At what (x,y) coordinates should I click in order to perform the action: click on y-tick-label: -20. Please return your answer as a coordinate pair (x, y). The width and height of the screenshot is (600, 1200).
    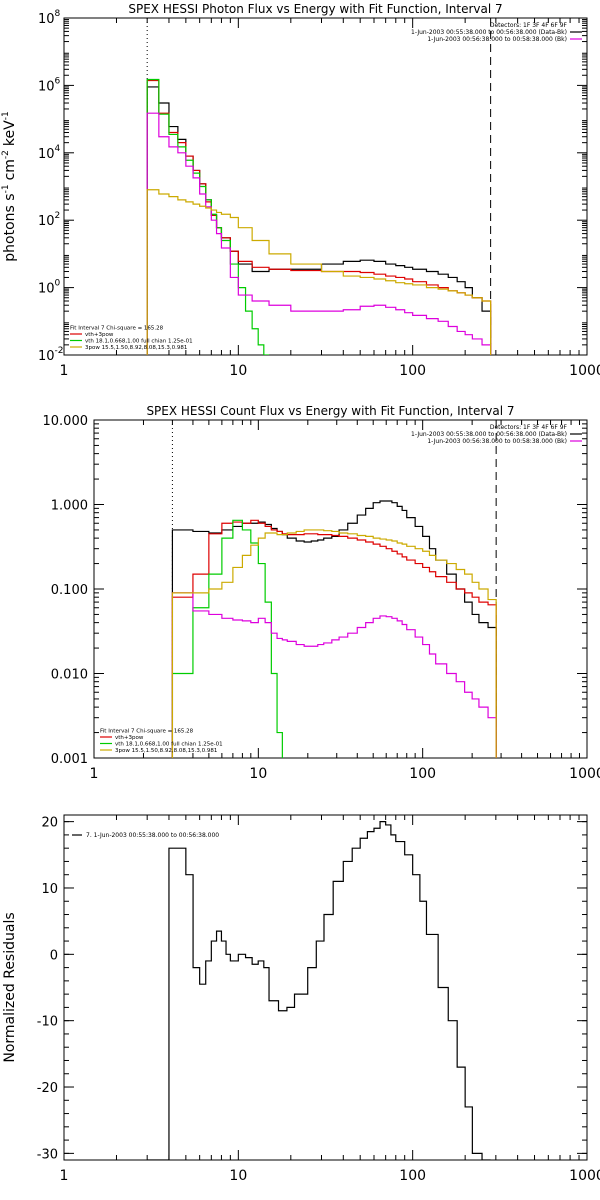
    Looking at the image, I should click on (47, 1088).